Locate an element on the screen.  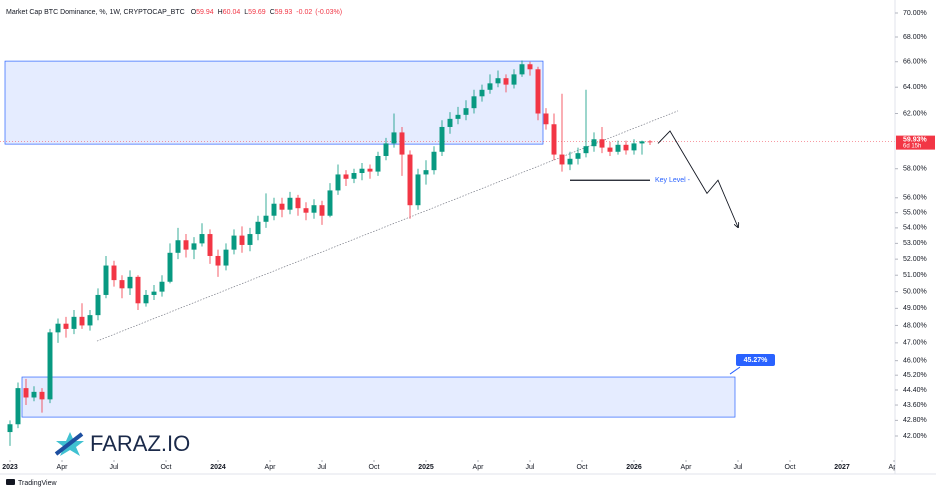
y-tick-label: 55.00% is located at coordinates (915, 213).